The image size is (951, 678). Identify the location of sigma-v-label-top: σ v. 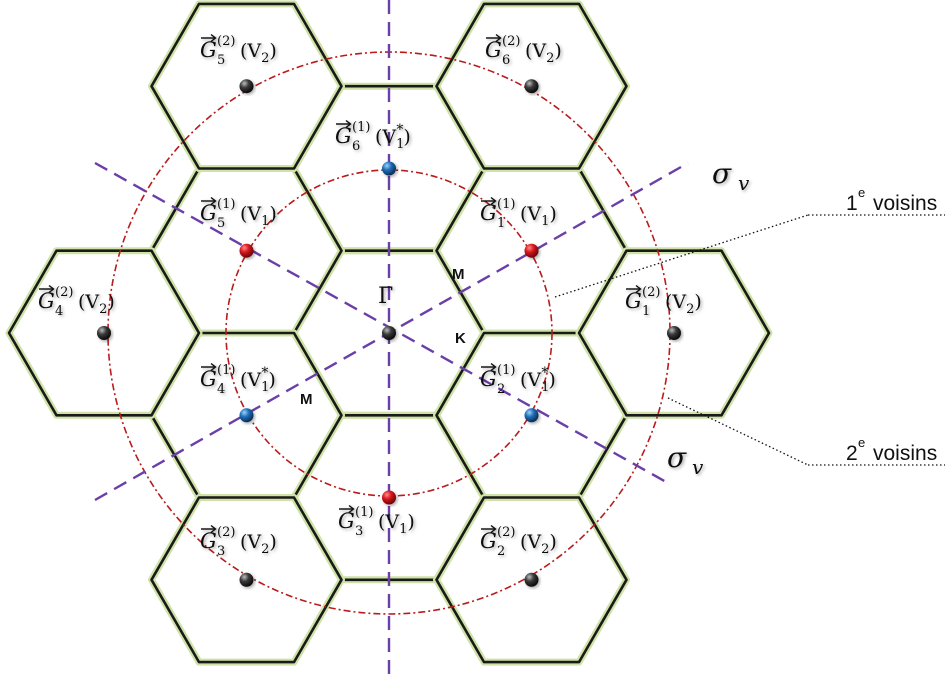
(731, 176).